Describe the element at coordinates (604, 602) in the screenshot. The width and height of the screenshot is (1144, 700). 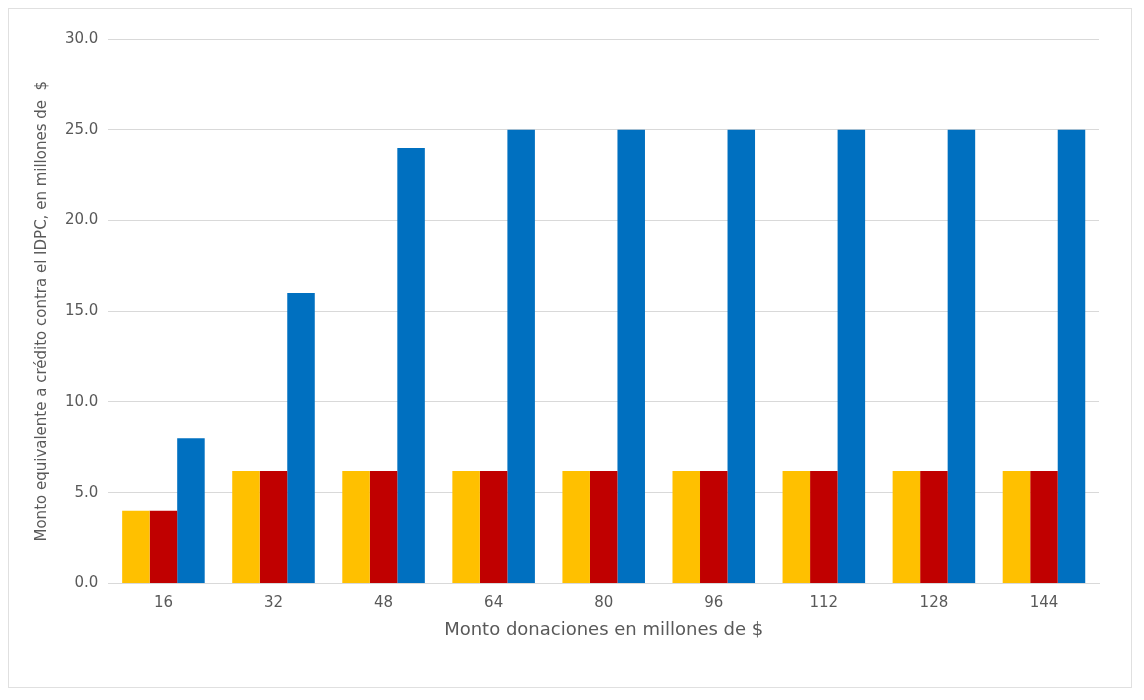
I see `x-tick-label: 80` at that location.